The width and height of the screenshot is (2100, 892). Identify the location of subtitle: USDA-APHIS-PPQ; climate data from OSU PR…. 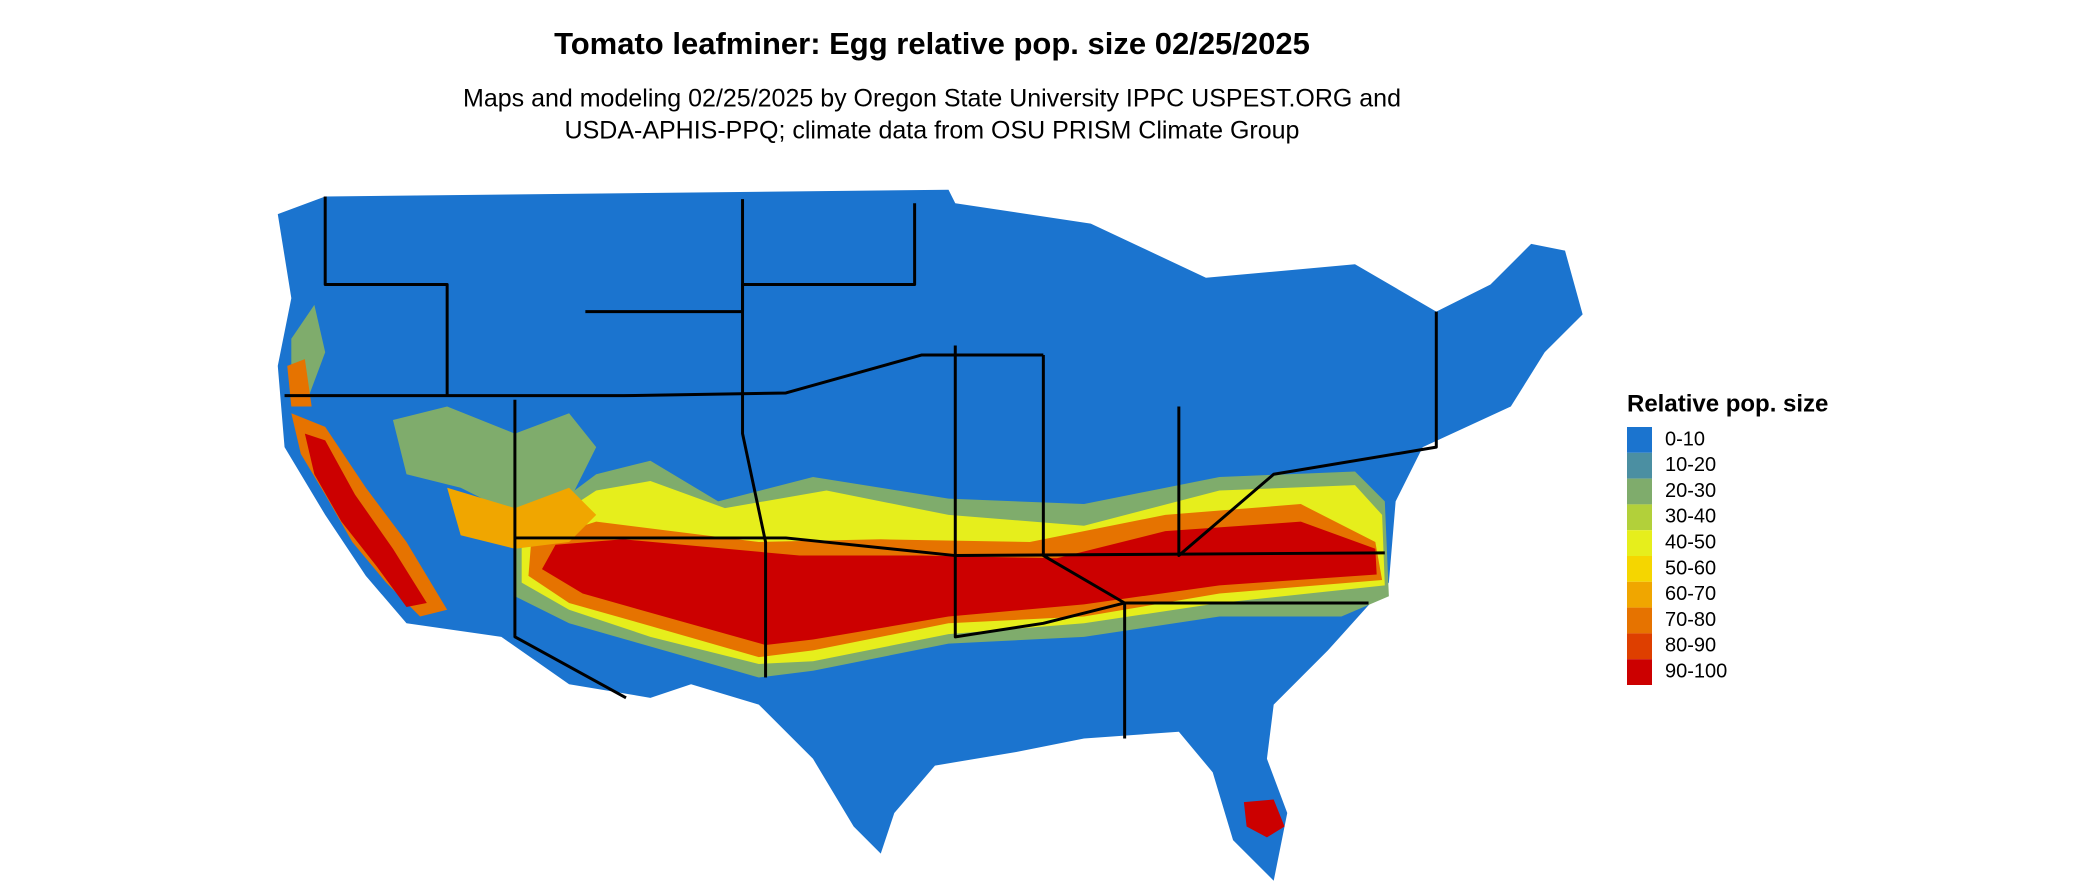
(932, 131).